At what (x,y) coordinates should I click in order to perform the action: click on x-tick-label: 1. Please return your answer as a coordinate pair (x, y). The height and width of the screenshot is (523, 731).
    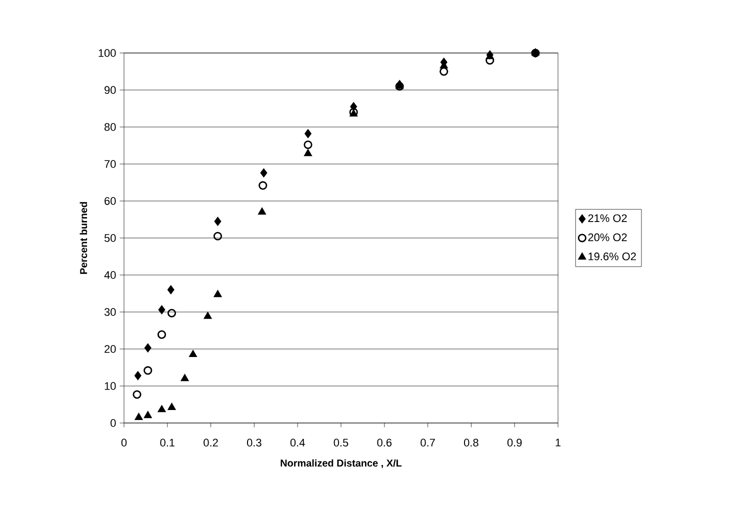
    Looking at the image, I should click on (558, 442).